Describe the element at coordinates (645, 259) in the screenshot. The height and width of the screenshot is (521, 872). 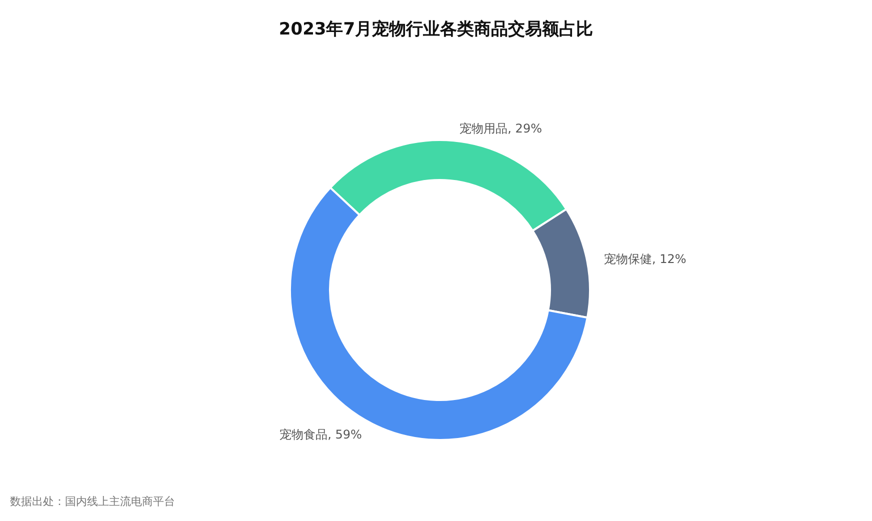
I see `slice-label: 宠物保健, 12%` at that location.